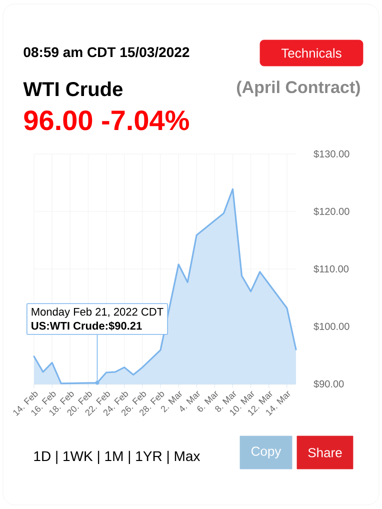 Image resolution: width=382 pixels, height=509 pixels. I want to click on y-tick-label: $100.00, so click(332, 326).